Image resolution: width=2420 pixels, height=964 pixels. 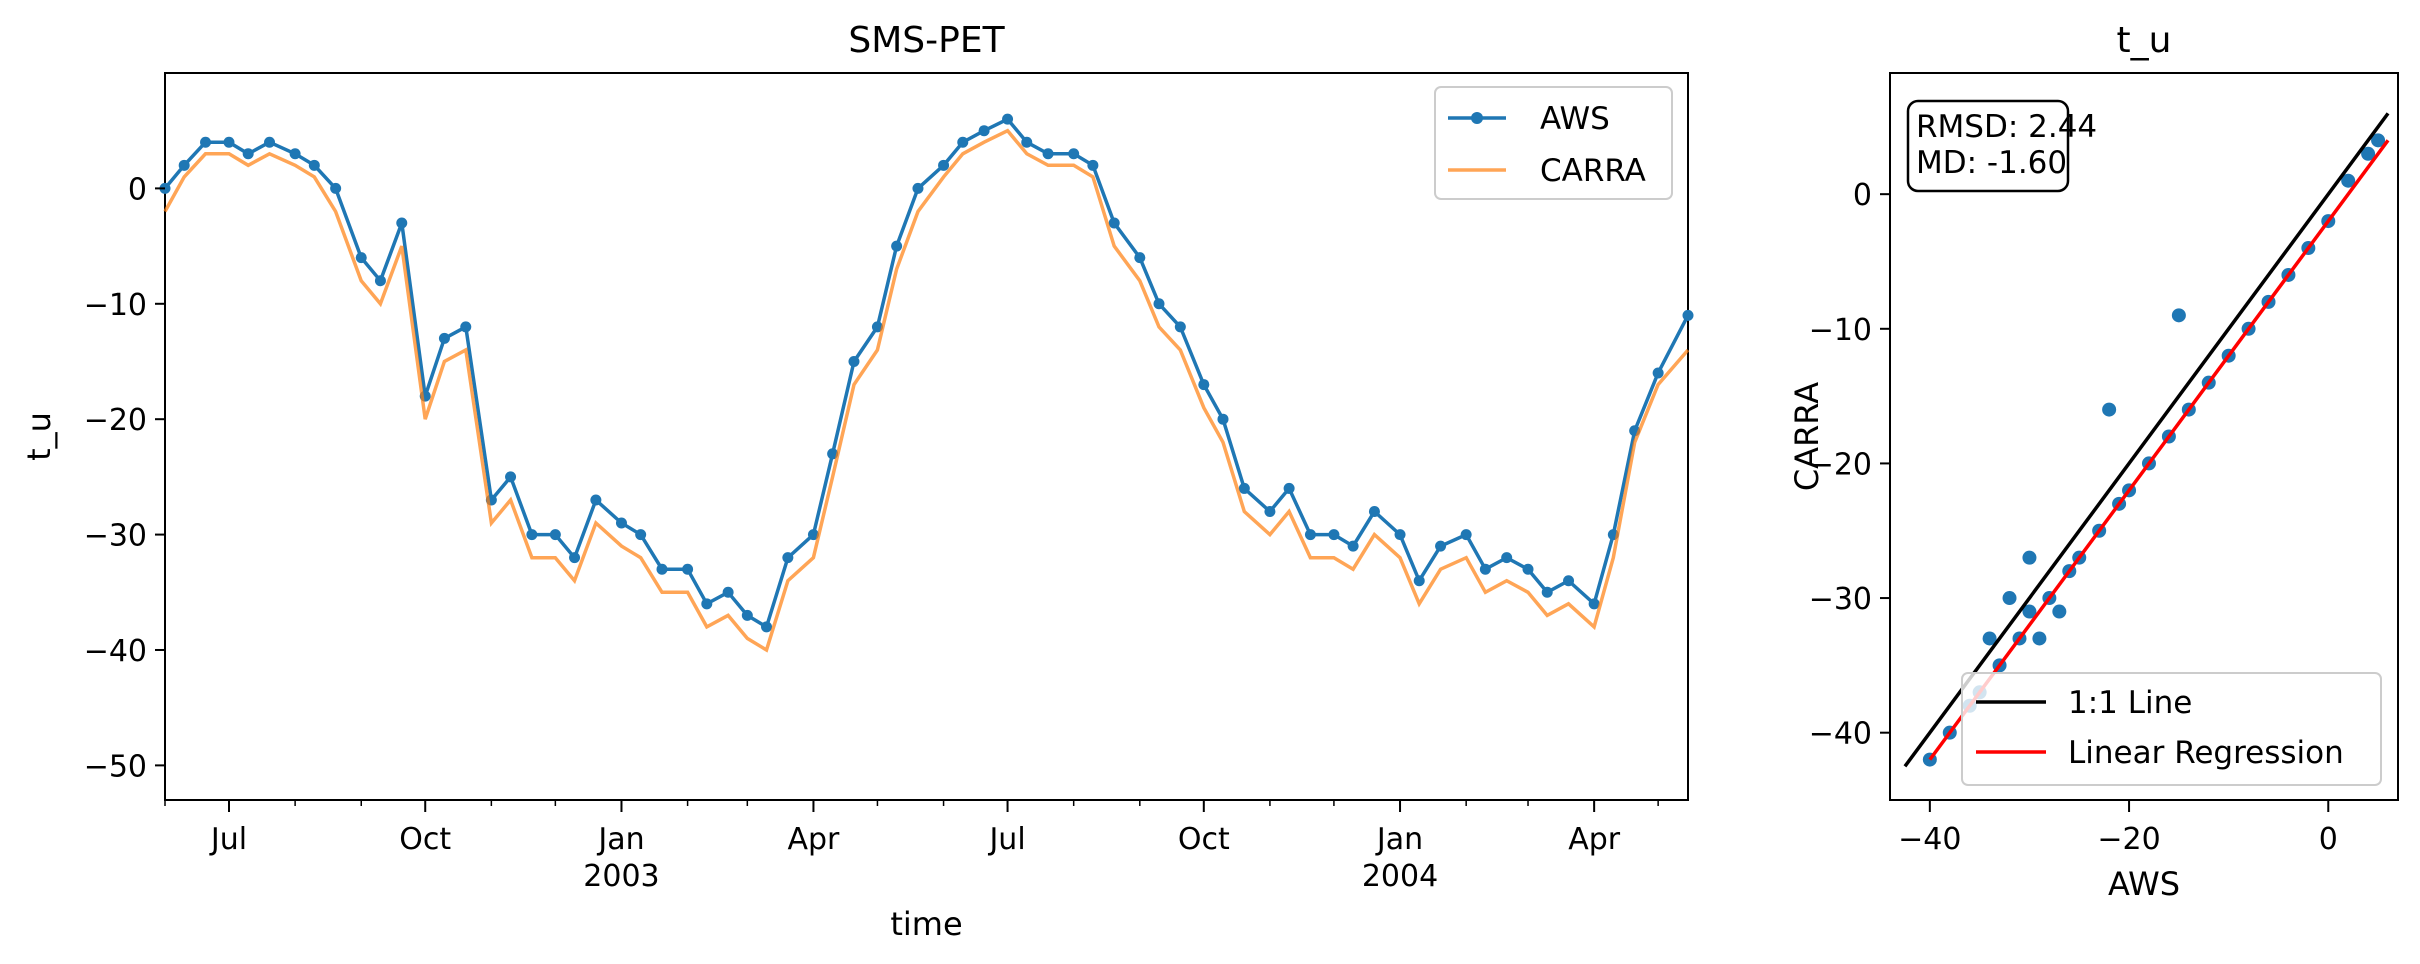 What do you see at coordinates (1477, 118) in the screenshot?
I see `legend-marker-aws` at bounding box center [1477, 118].